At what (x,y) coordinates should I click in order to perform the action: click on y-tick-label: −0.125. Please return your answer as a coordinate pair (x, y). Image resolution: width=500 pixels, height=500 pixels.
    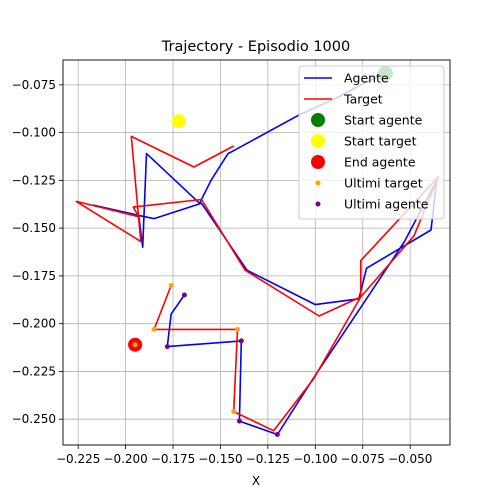
    Looking at the image, I should click on (34, 180).